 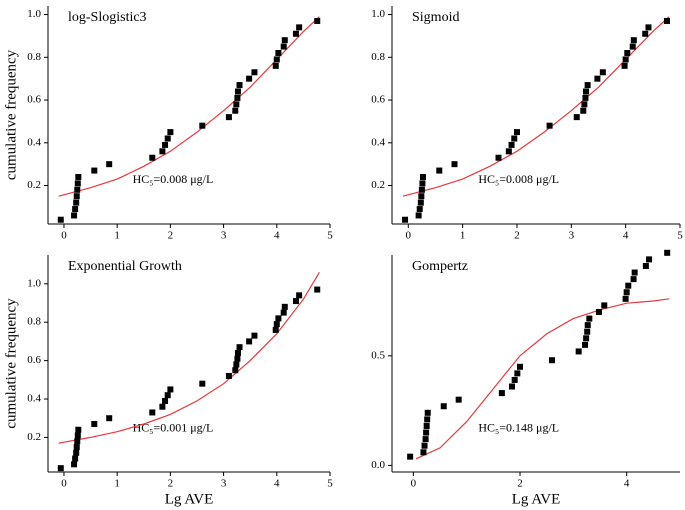 I want to click on panel-title: Exponential Growth, so click(x=125, y=266).